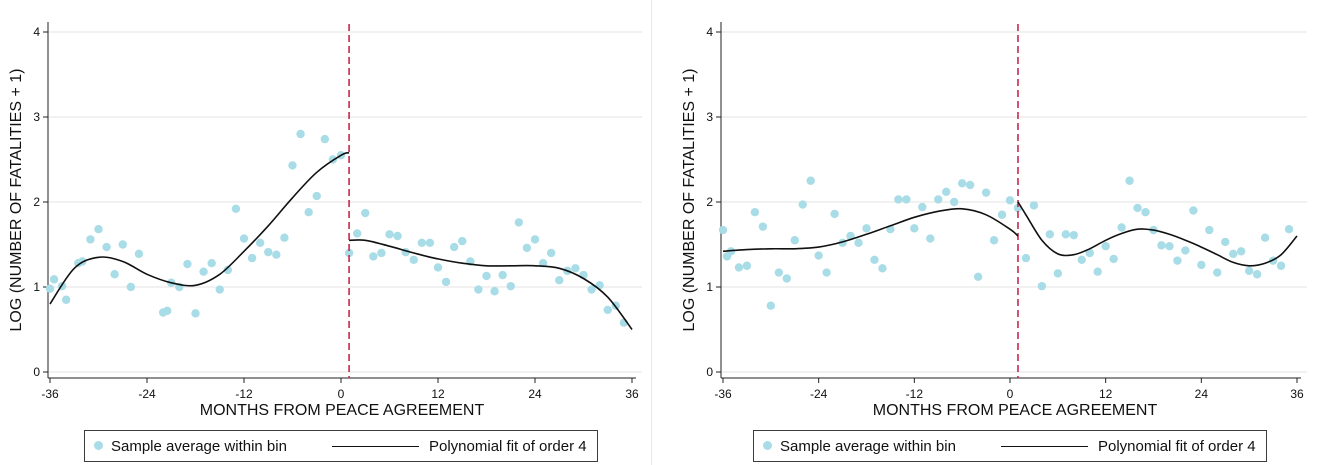 This screenshot has height=465, width=1322. What do you see at coordinates (1106, 394) in the screenshot?
I see `x-tick-label: 12` at bounding box center [1106, 394].